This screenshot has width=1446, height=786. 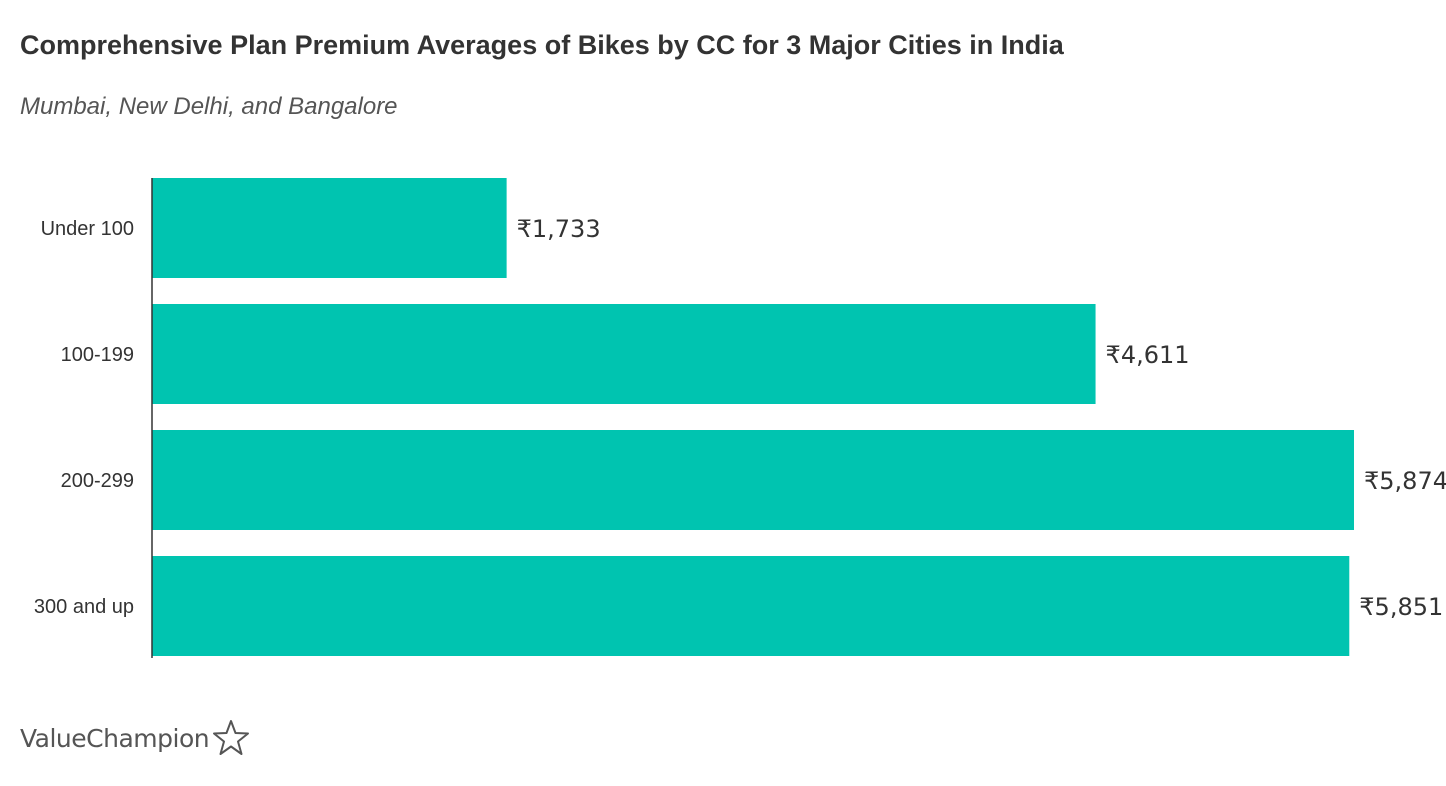 What do you see at coordinates (209, 106) in the screenshot?
I see `chart-subtitle: Mumbai, New Delhi, and Bangalore` at bounding box center [209, 106].